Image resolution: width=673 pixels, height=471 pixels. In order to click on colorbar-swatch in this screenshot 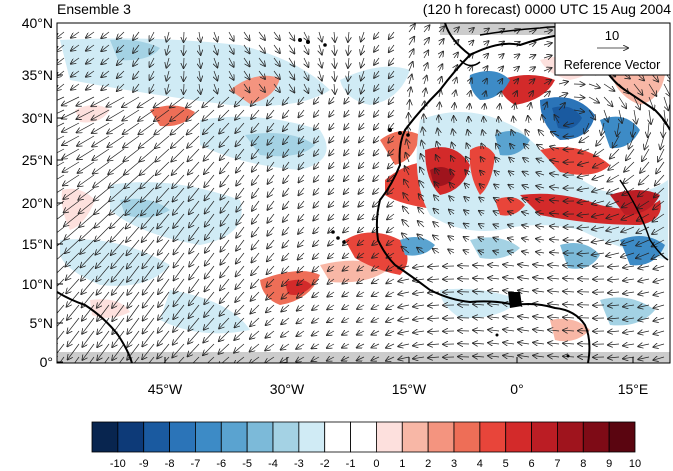, I will do `click(312, 437)`.